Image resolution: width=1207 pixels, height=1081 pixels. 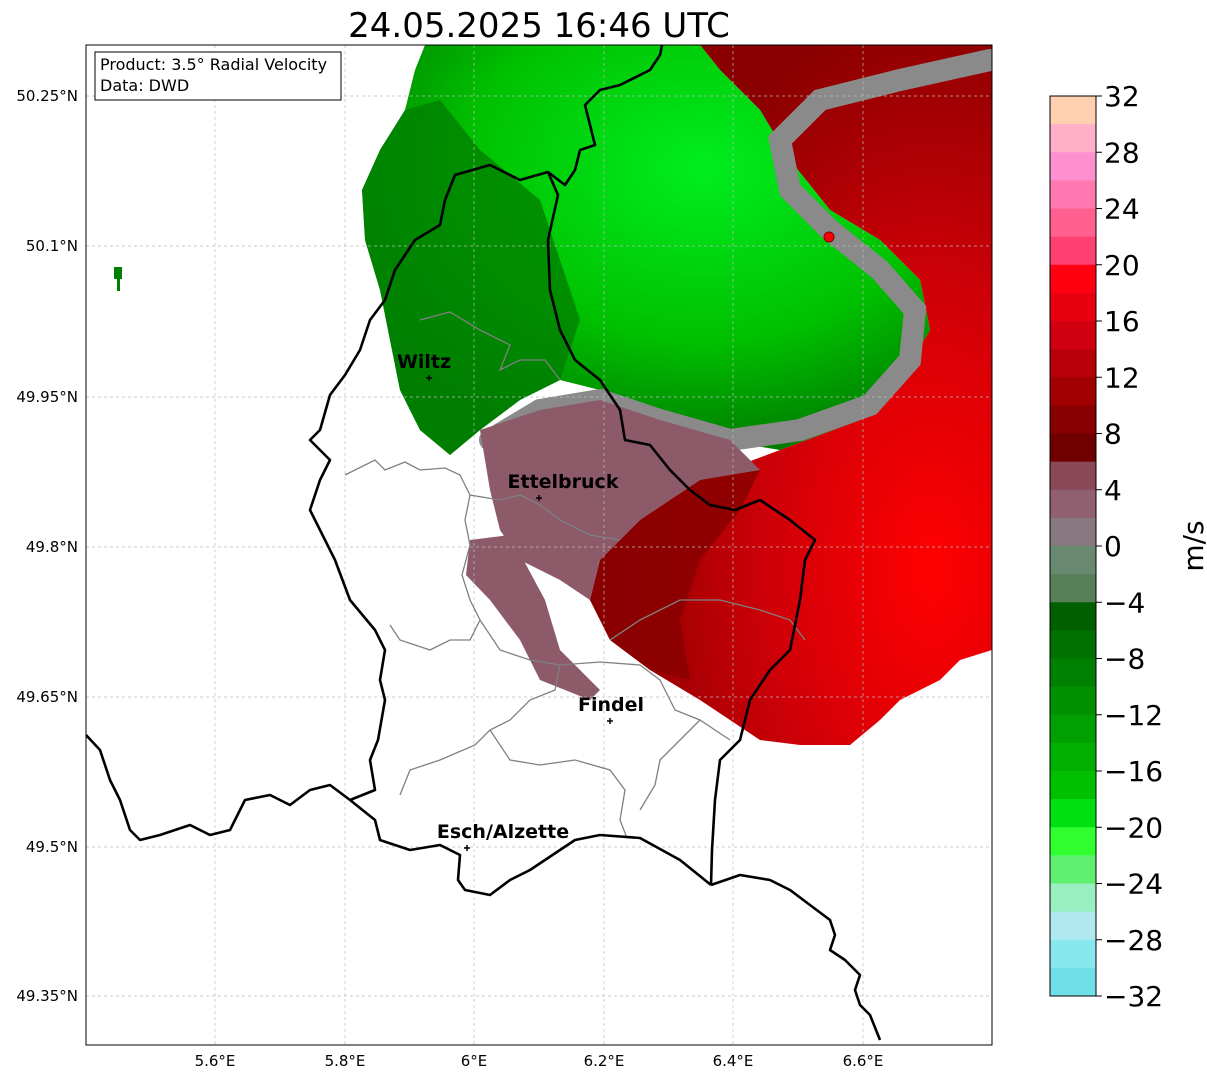 I want to click on colorbar-tick-label: 28, so click(x=1122, y=152).